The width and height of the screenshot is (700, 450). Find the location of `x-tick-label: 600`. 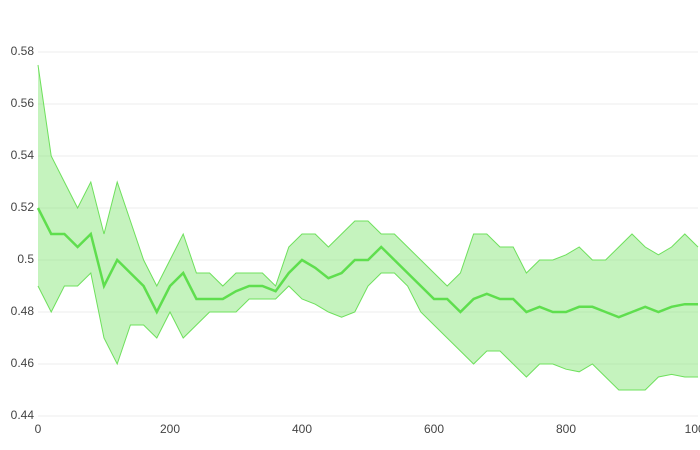

x-tick-label: 600 is located at coordinates (434, 429).